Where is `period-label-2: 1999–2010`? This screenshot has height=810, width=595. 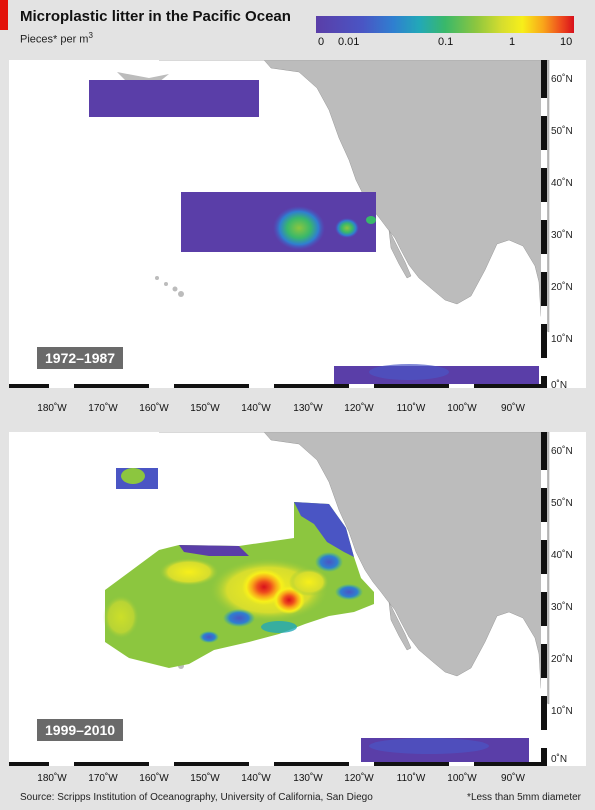 period-label-2: 1999–2010 is located at coordinates (80, 730).